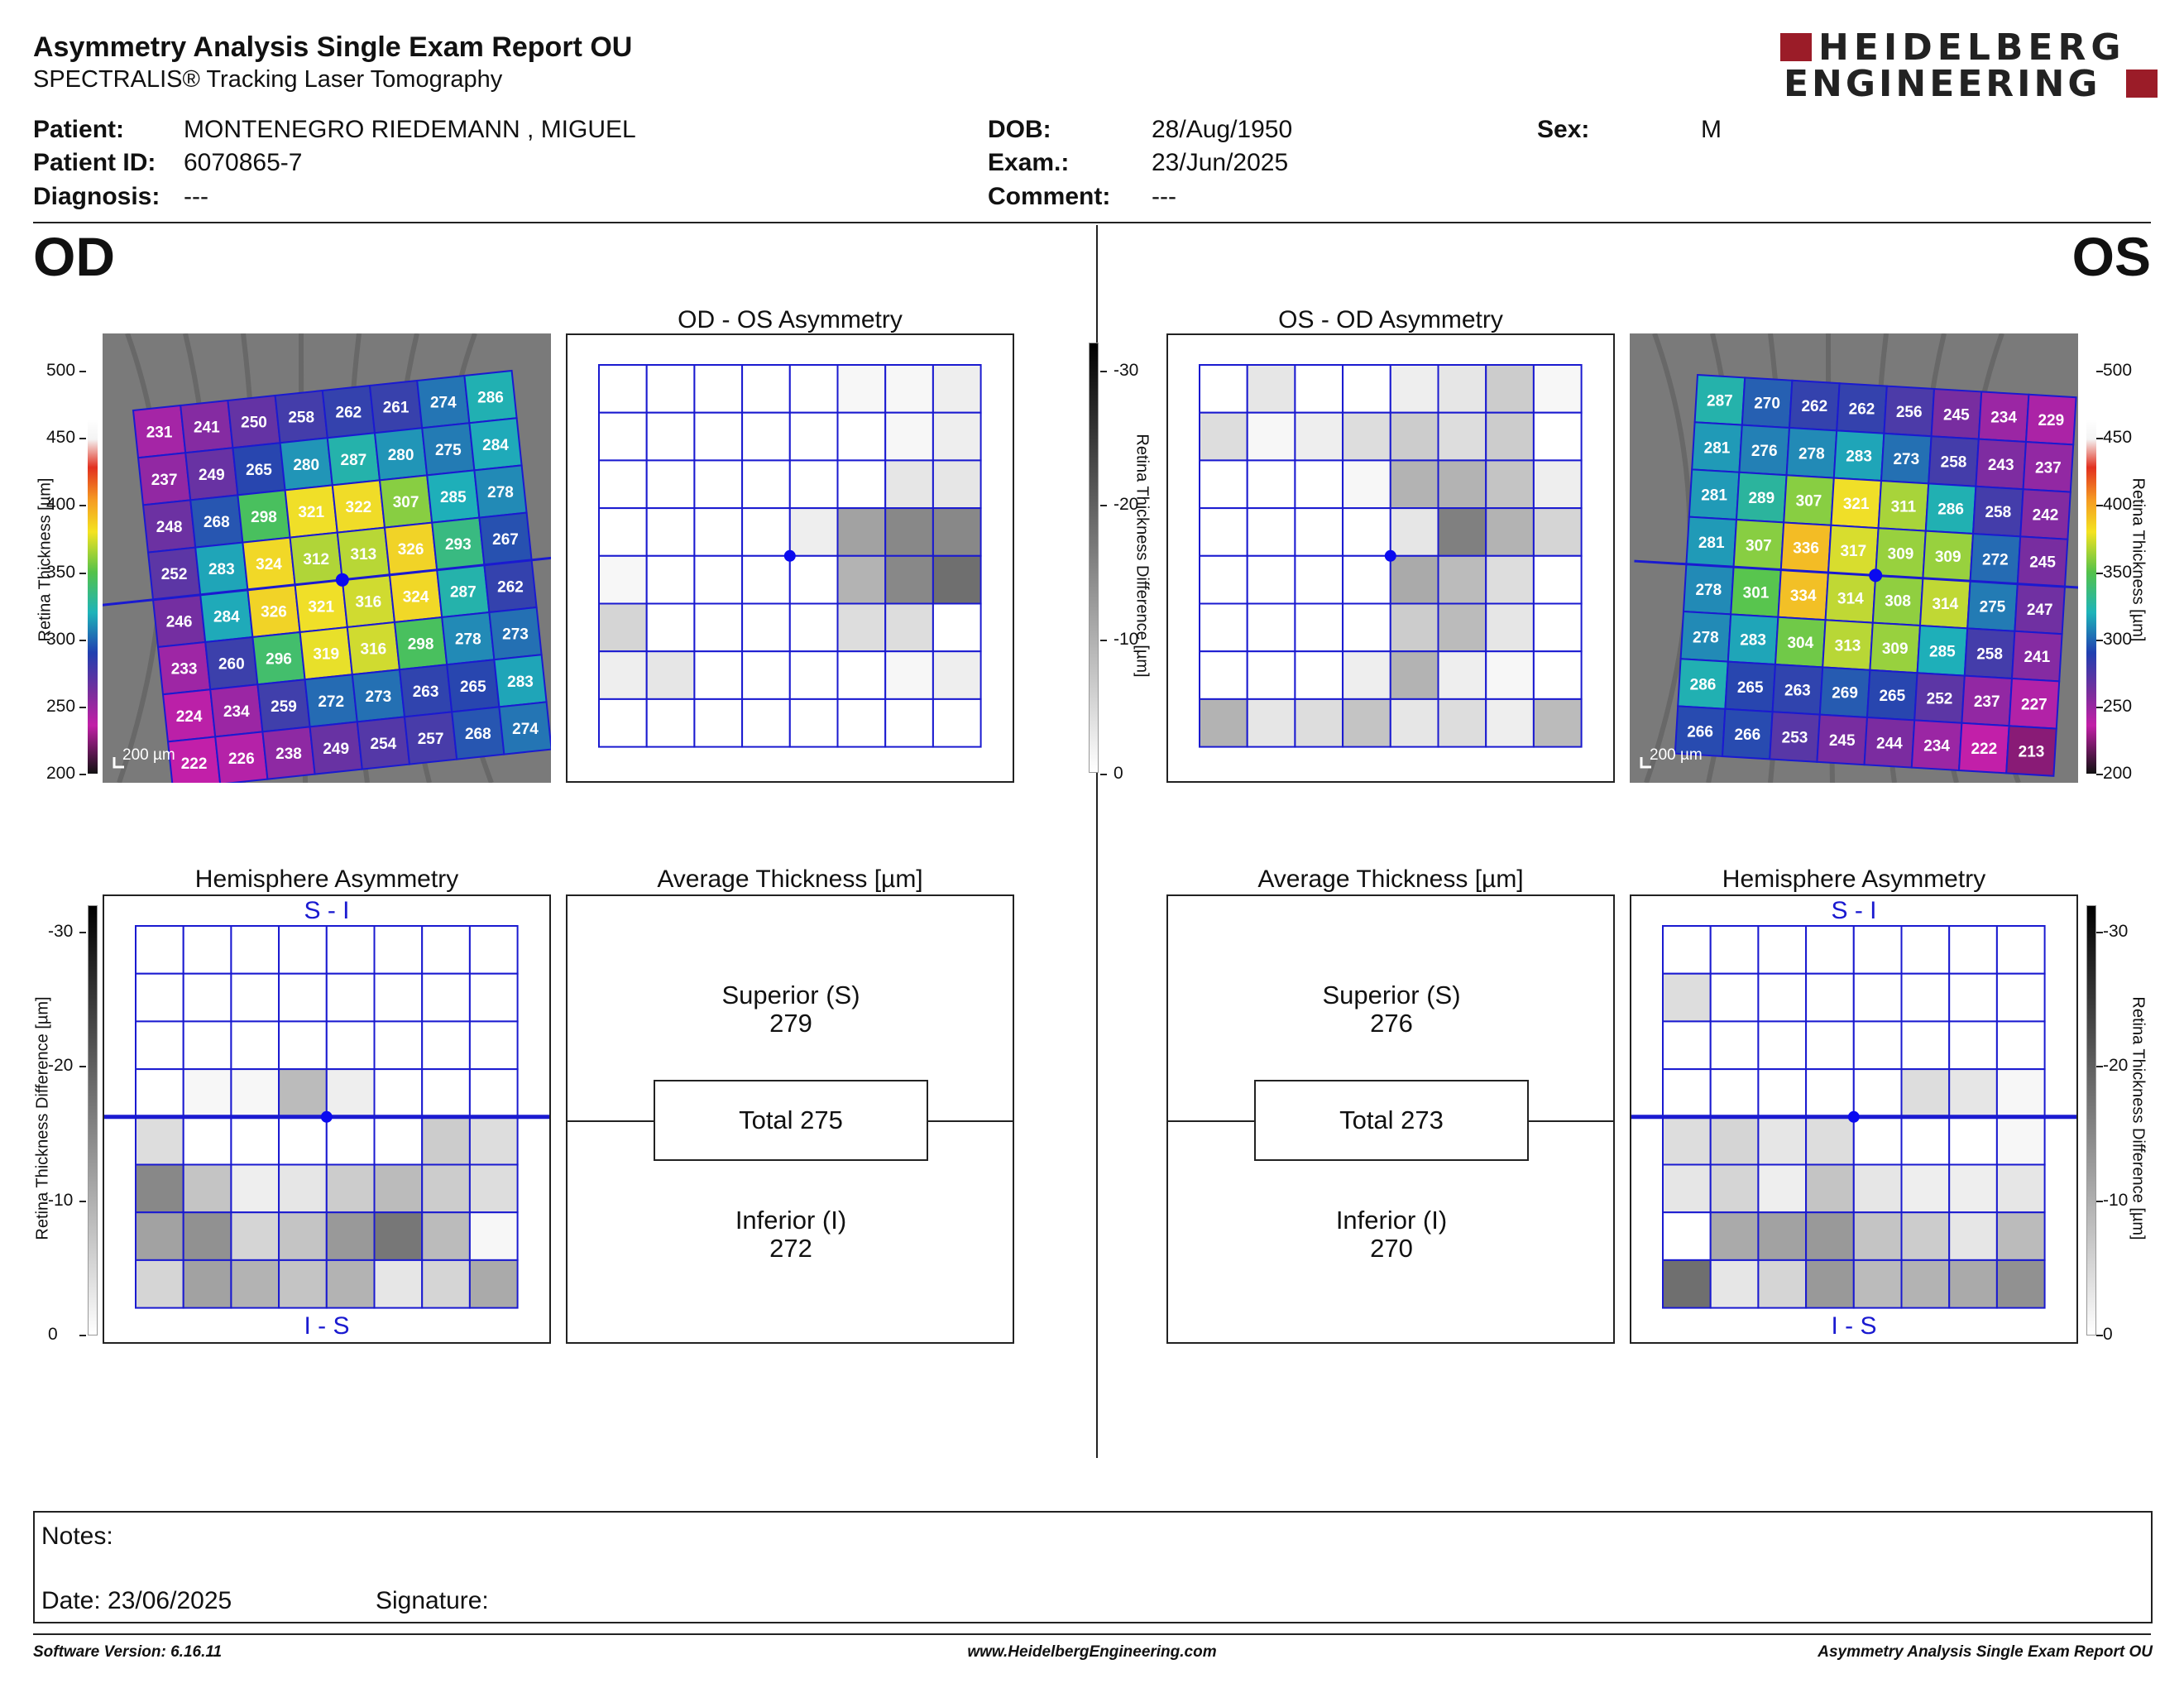  Describe the element at coordinates (2031, 751) in the screenshot. I see `os-thickness-cell` at that location.